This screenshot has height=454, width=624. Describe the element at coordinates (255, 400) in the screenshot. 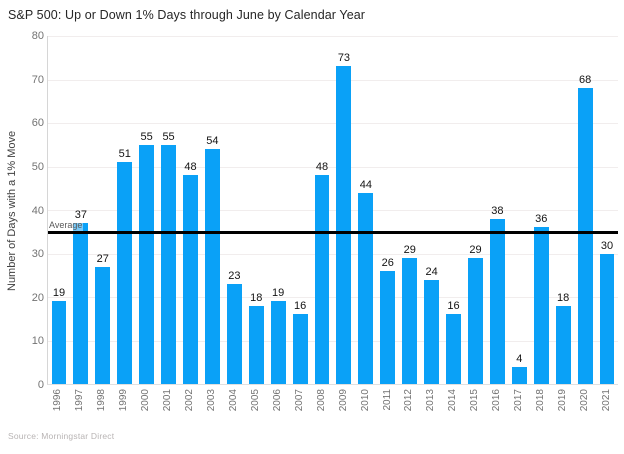

I see `x-tick-label: 2005` at that location.